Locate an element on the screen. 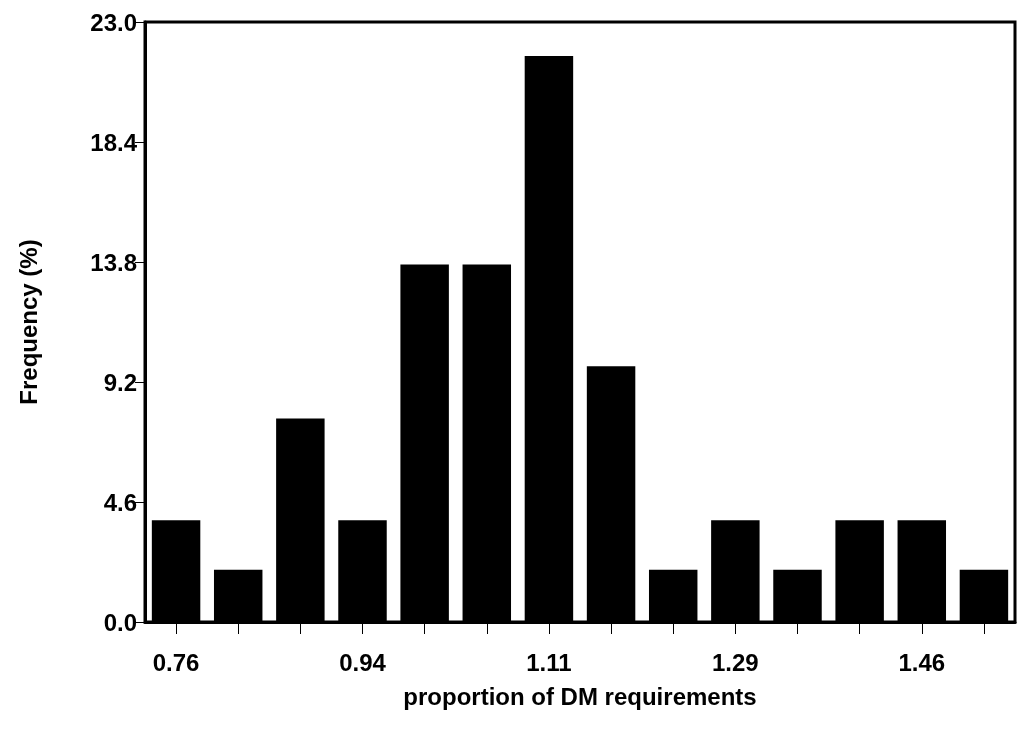 The height and width of the screenshot is (730, 1019). y-tick-label: 0.0 is located at coordinates (120, 622).